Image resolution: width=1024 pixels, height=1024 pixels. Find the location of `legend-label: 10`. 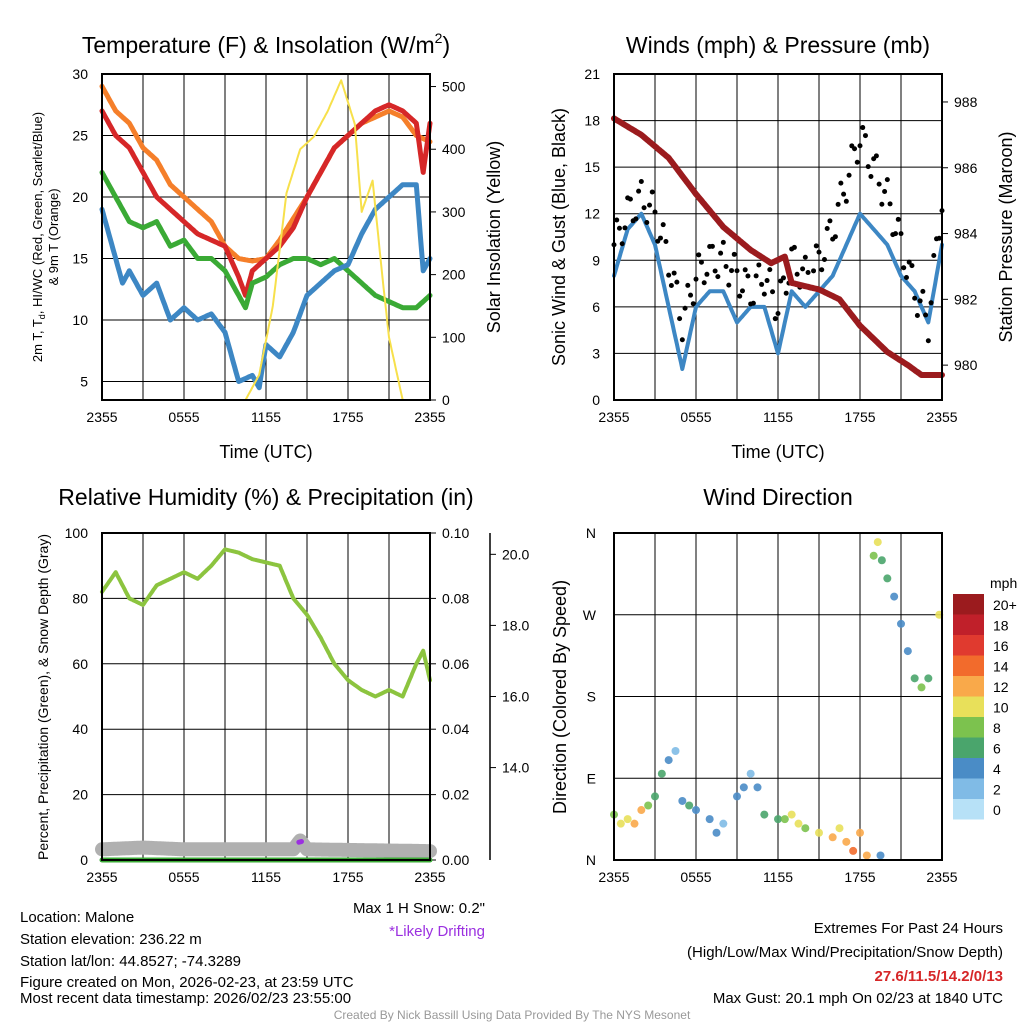

legend-label: 10 is located at coordinates (1001, 708).